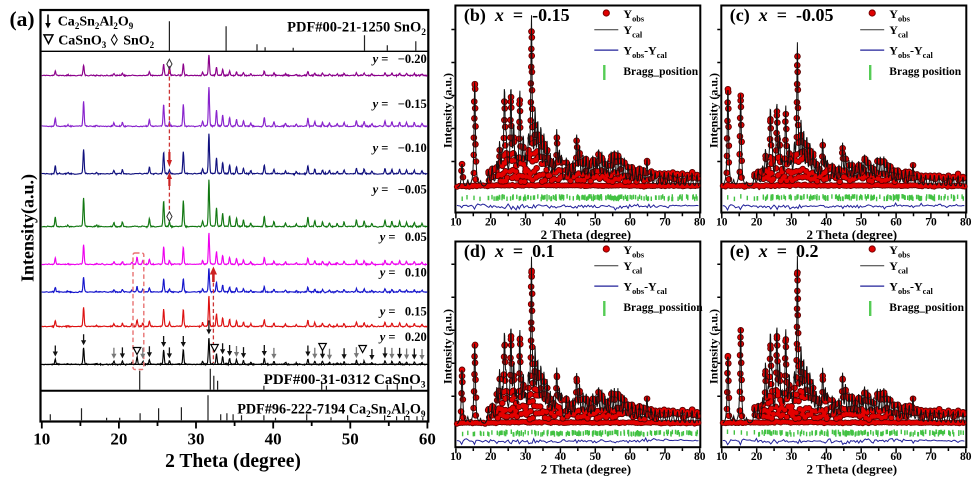  I want to click on svg-text: Intensity(a.u.), so click(28, 228).